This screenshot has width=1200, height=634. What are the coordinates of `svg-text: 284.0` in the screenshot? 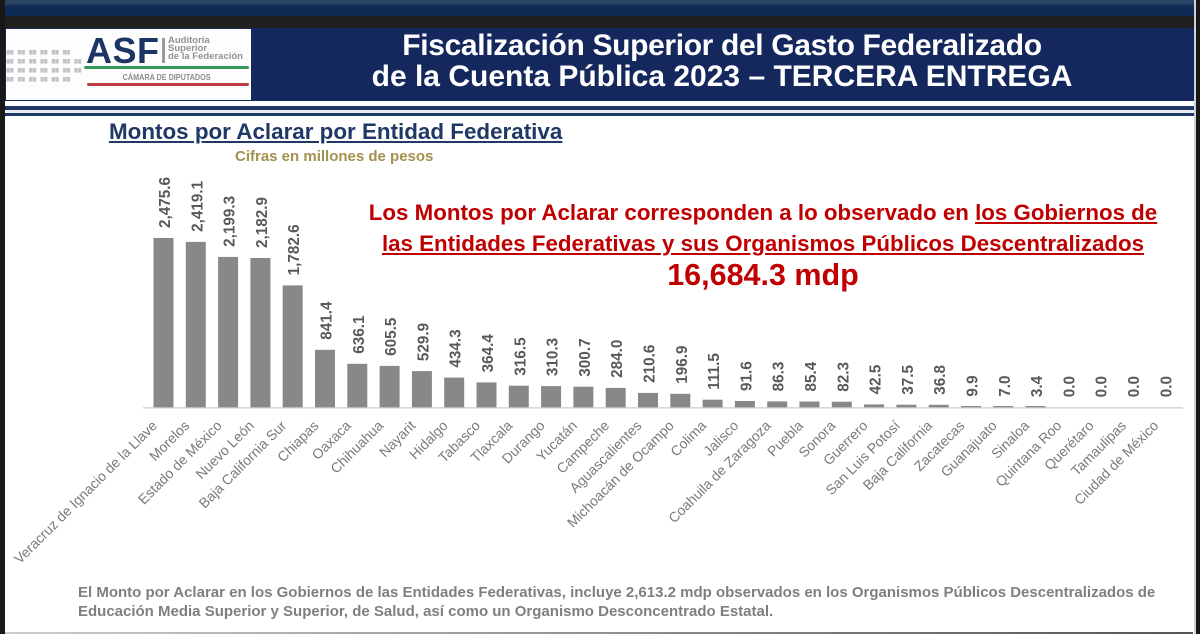 It's located at (617, 359).